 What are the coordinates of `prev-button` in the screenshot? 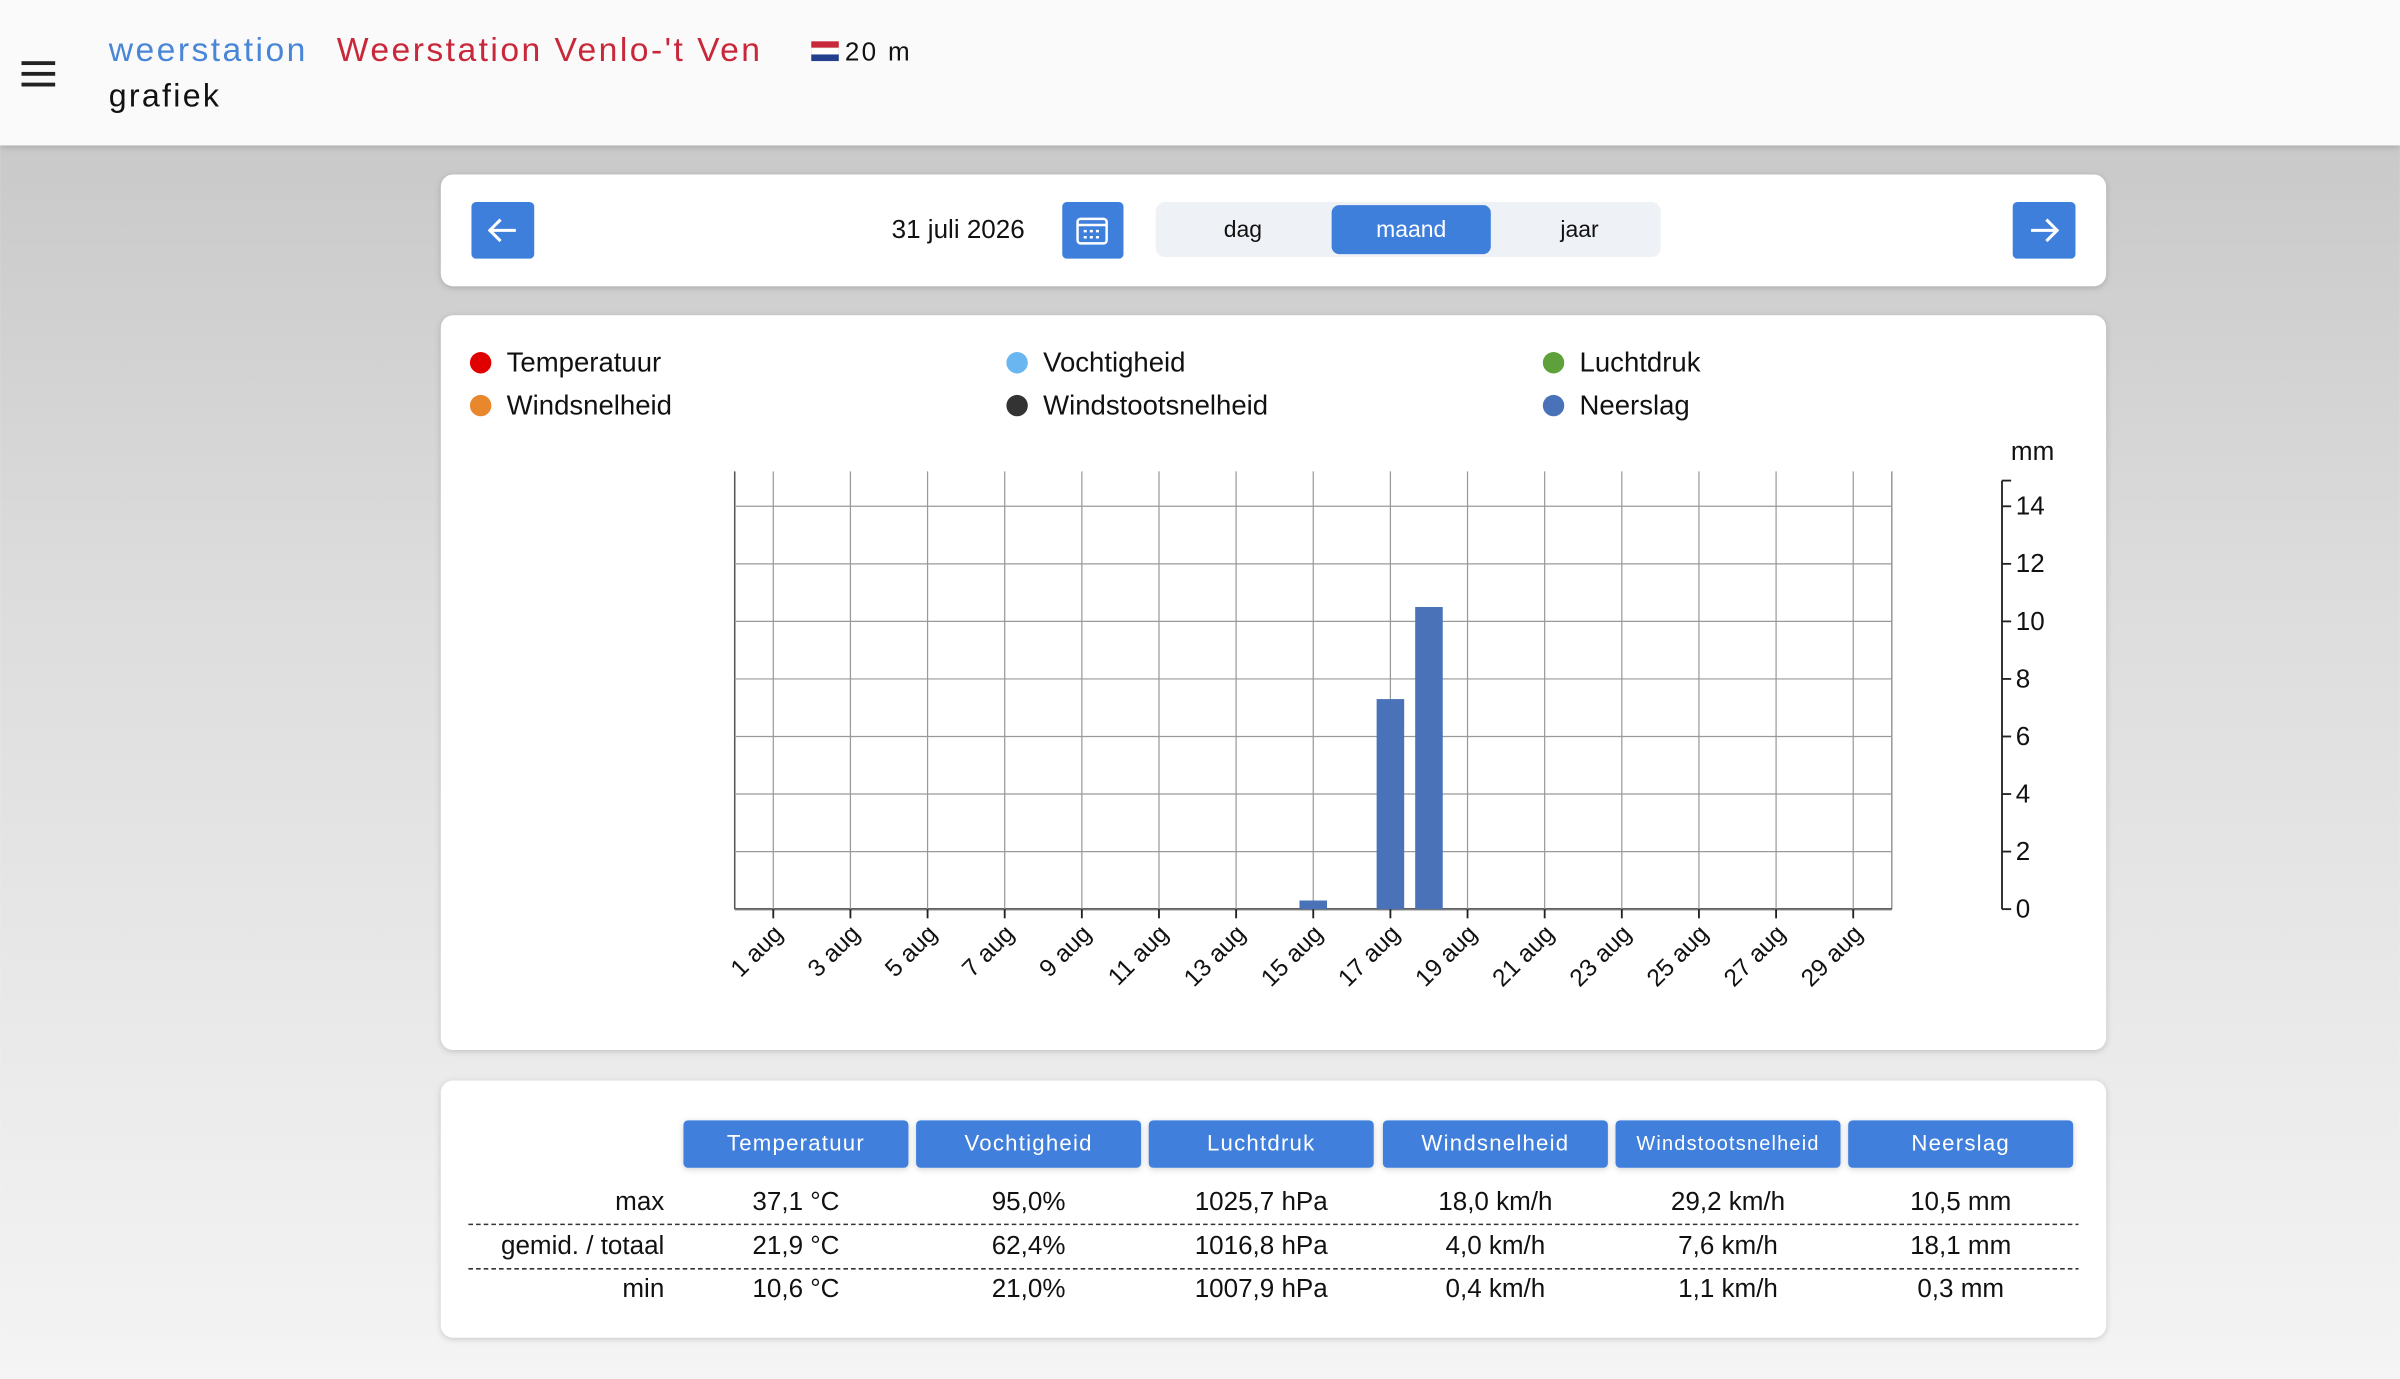 It's located at (503, 230).